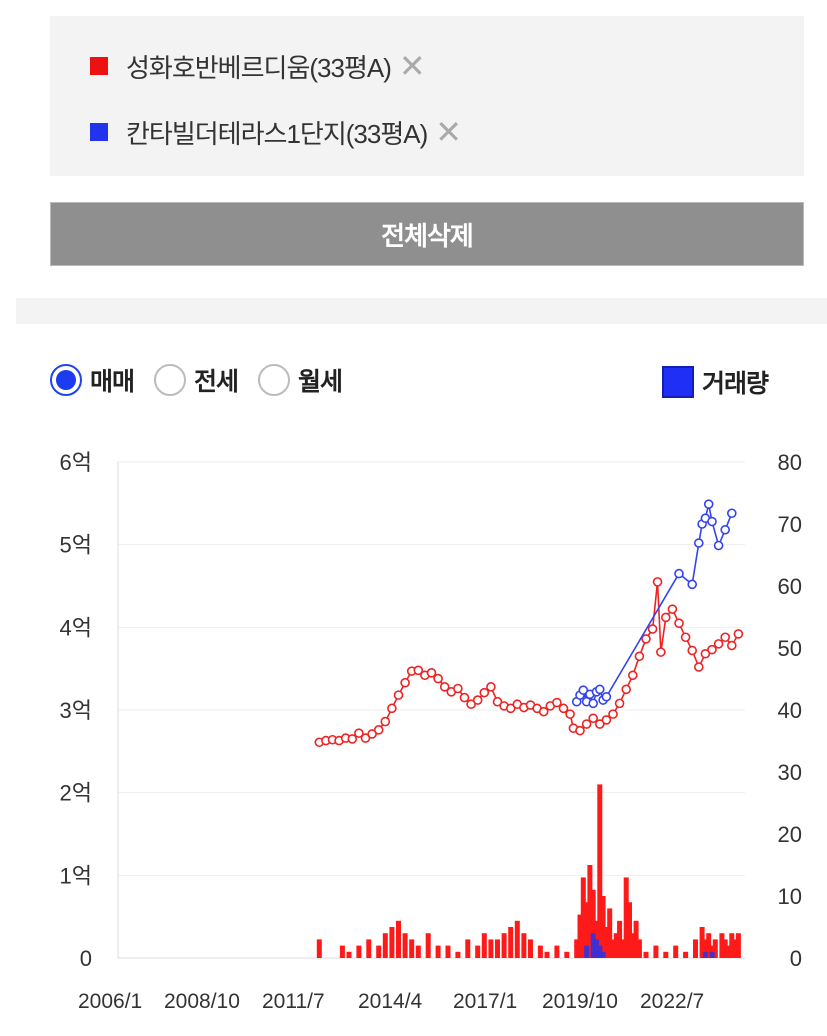  I want to click on radio-trade: 매매, so click(92, 380).